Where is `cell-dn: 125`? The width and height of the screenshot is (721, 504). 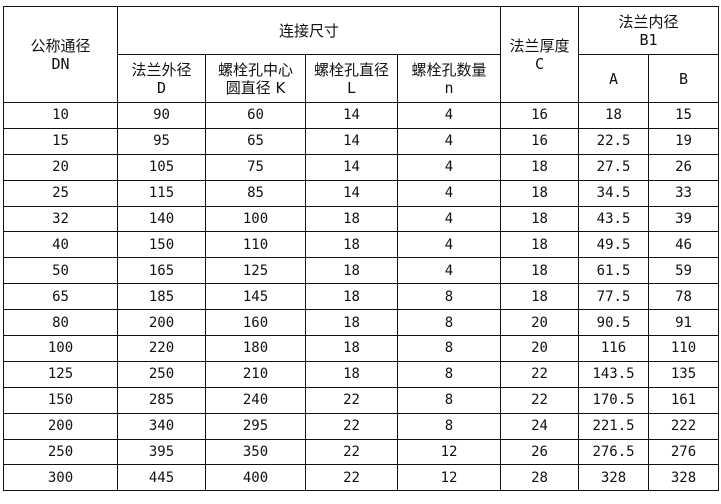
cell-dn: 125 is located at coordinates (60, 374).